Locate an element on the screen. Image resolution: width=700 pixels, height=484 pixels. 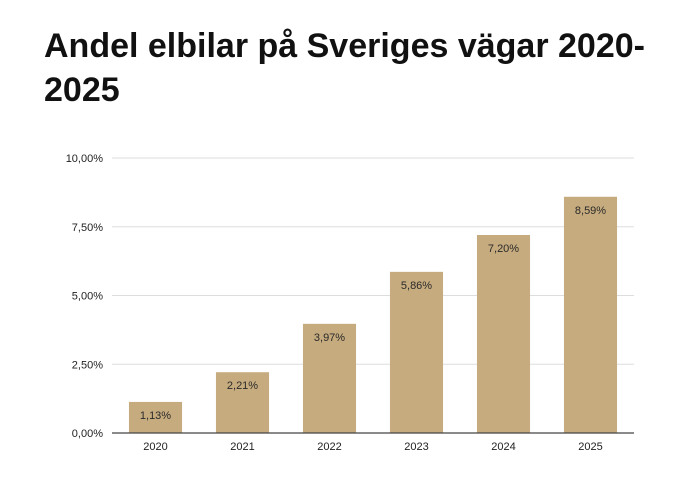
bar-2020 is located at coordinates (155, 417).